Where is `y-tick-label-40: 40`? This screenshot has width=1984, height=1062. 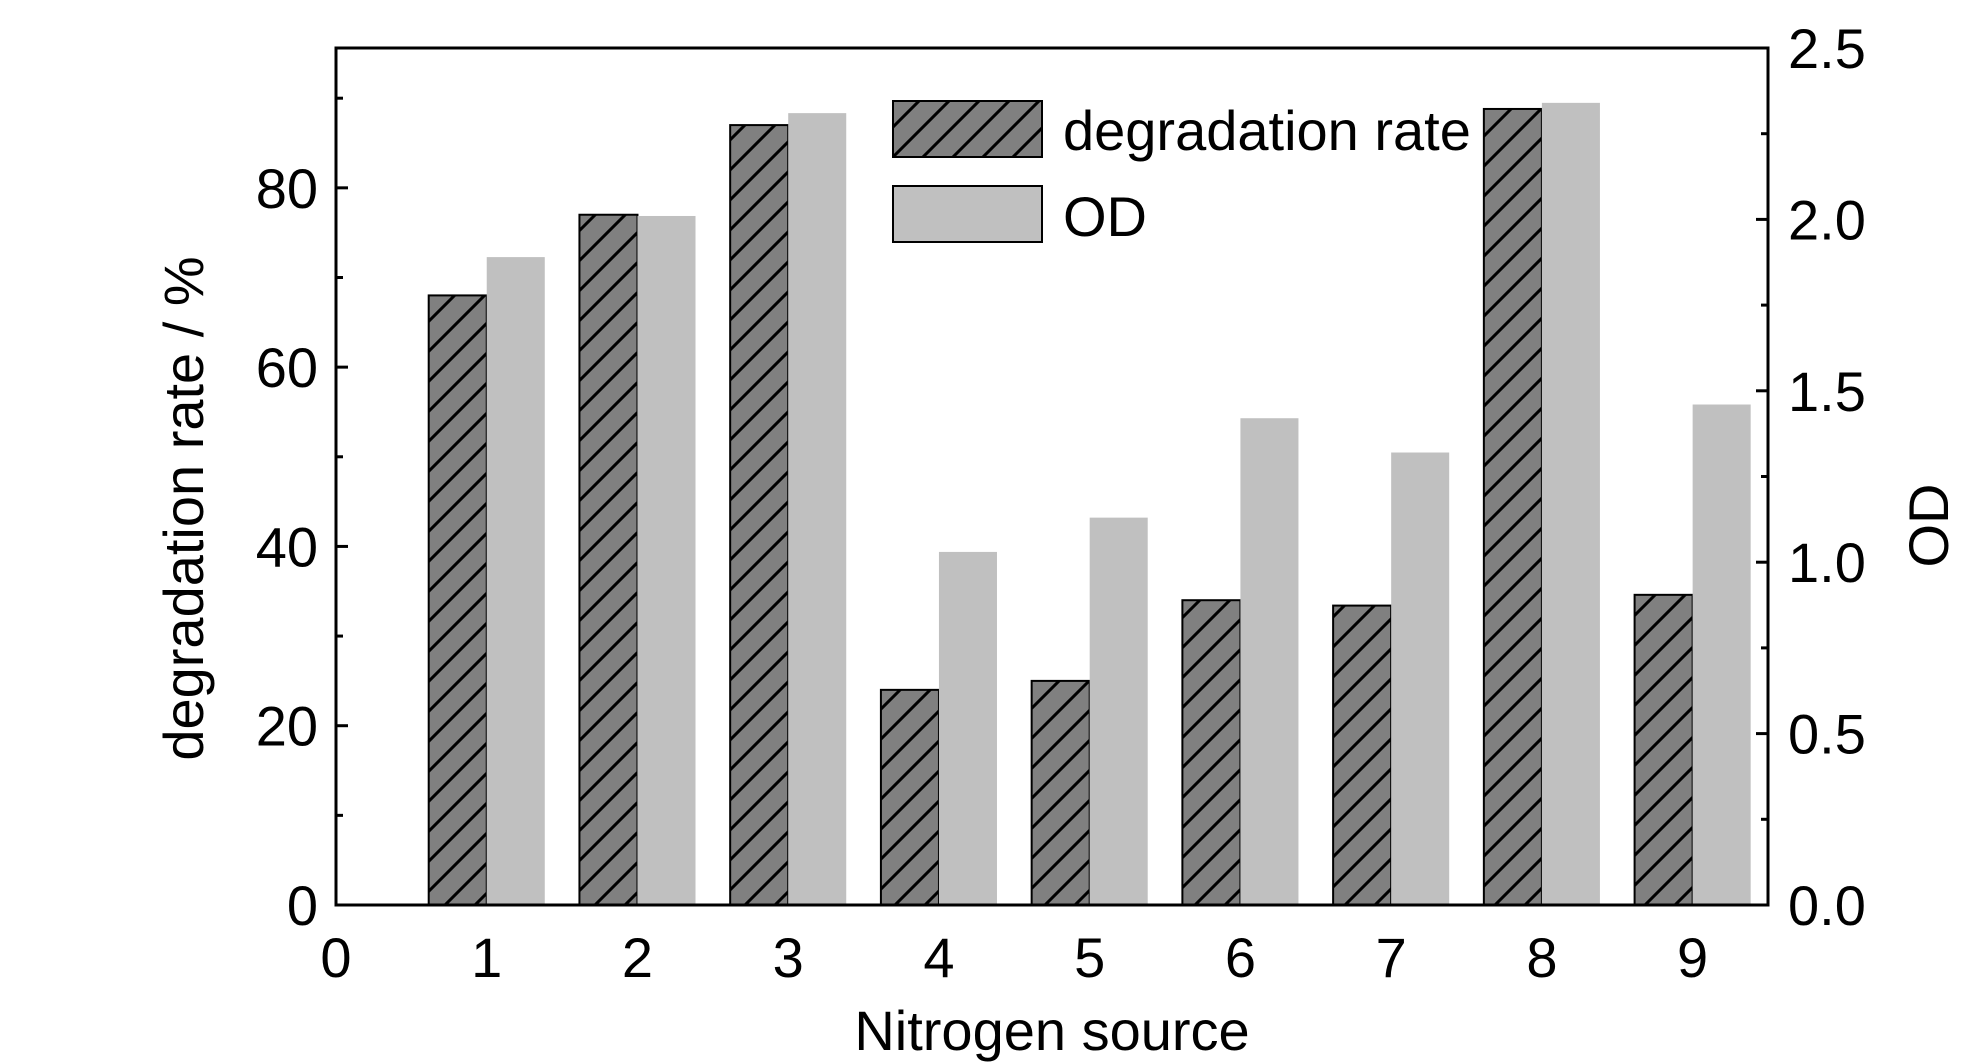
y-tick-label-40: 40 is located at coordinates (287, 546).